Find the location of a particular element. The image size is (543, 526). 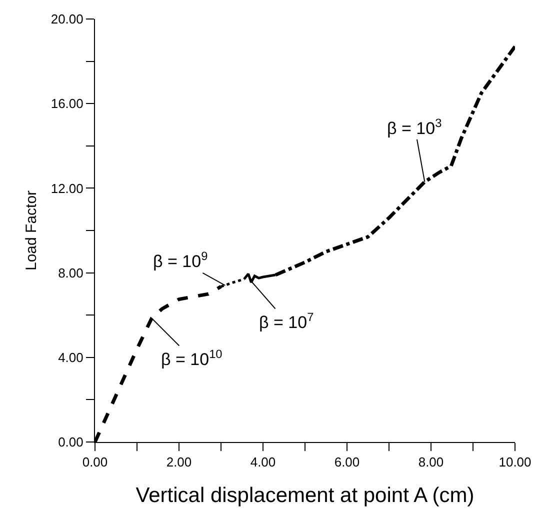

x-axis-title: Vertical displacement at point A (cm) is located at coordinates (305, 495).